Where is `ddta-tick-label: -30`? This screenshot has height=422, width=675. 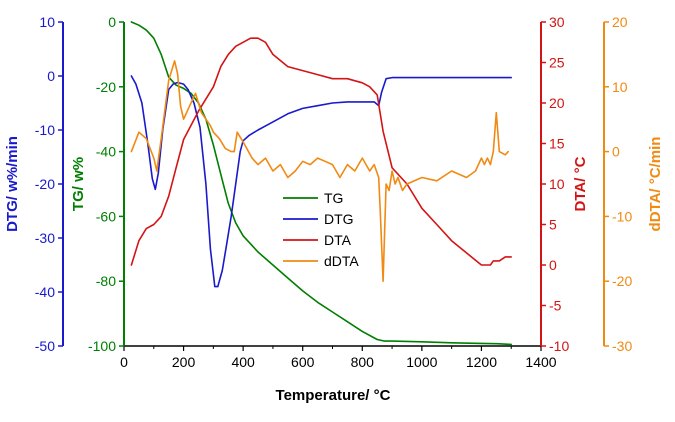
ddta-tick-label: -30 is located at coordinates (622, 346).